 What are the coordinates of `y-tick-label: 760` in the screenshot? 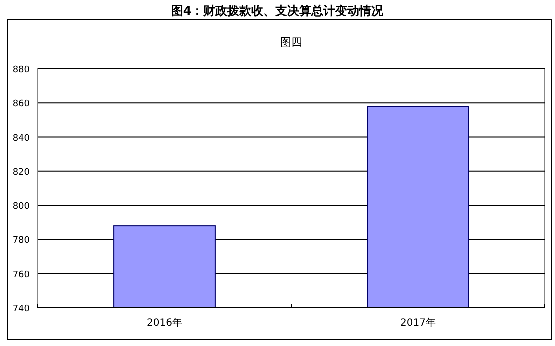 It's located at (21, 275).